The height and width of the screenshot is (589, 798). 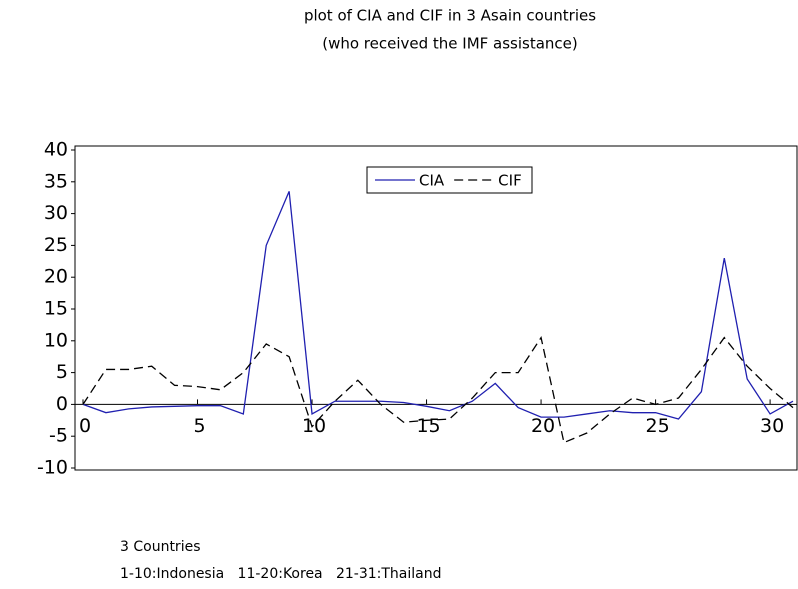 What do you see at coordinates (62, 404) in the screenshot?
I see `y-tick-label: 0` at bounding box center [62, 404].